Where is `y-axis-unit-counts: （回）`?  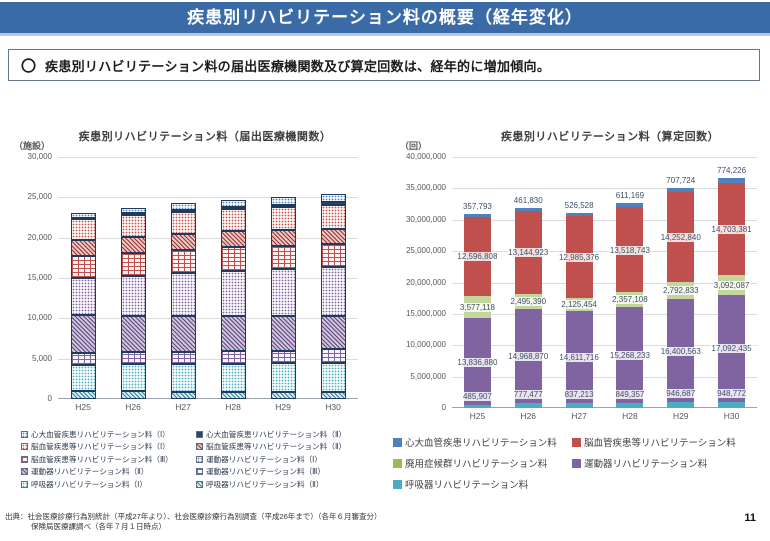
y-axis-unit-counts: （回） is located at coordinates (414, 146).